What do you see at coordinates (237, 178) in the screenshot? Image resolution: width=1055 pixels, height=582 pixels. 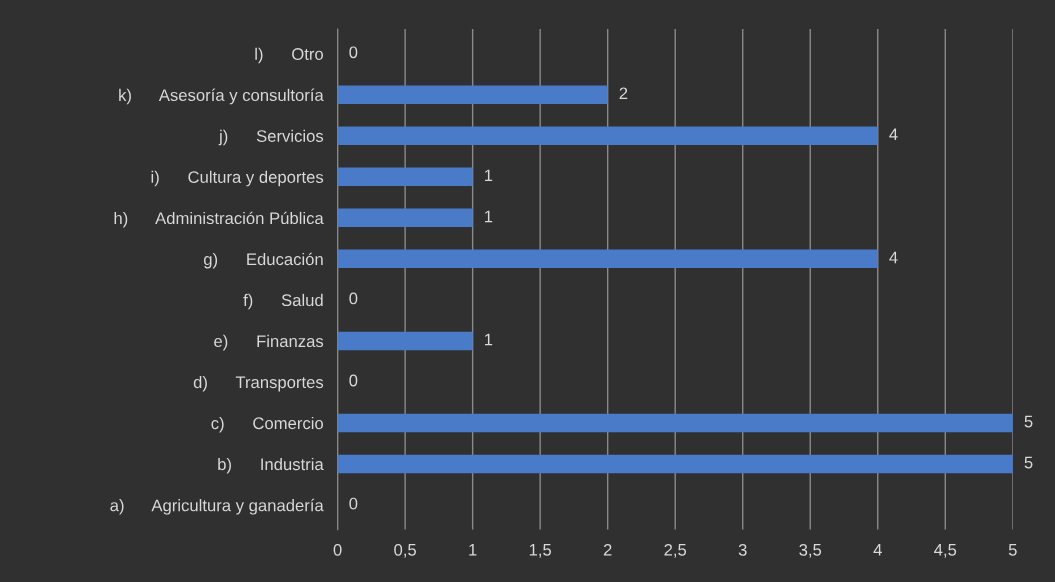 I see `y-tick-label: i) Cultura y deportes` at bounding box center [237, 178].